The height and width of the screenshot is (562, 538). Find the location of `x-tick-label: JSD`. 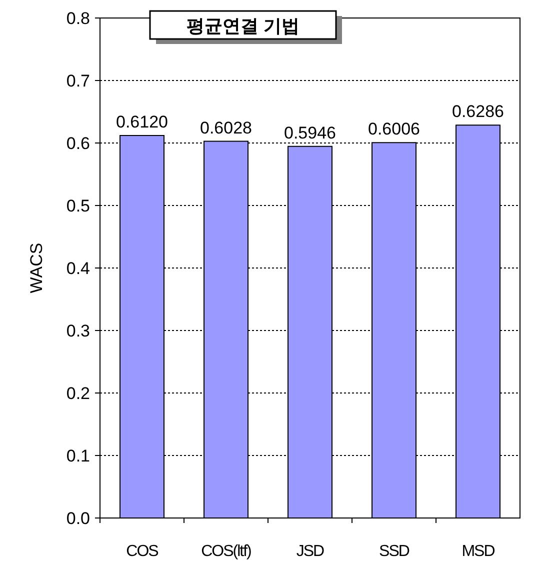

x-tick-label: JSD is located at coordinates (310, 551).